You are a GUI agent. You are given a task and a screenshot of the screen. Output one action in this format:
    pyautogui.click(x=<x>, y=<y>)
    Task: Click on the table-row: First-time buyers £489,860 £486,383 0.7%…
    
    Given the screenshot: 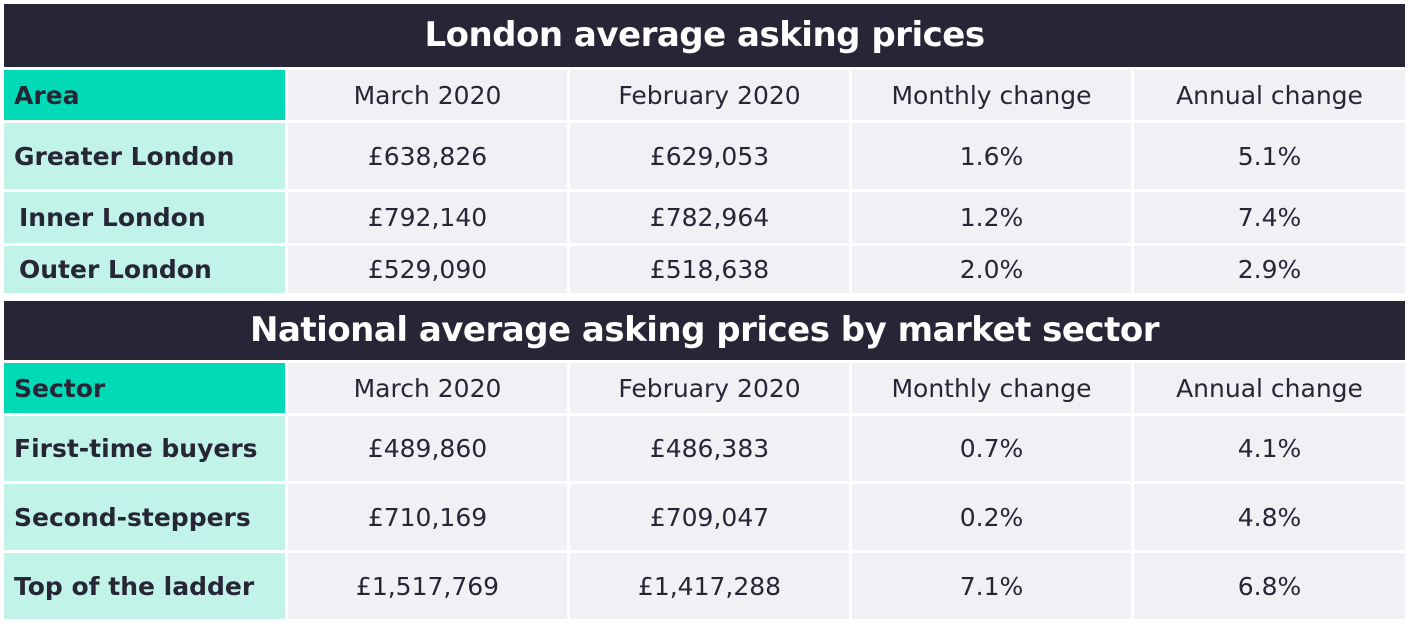 What is the action you would take?
    pyautogui.click(x=704, y=448)
    